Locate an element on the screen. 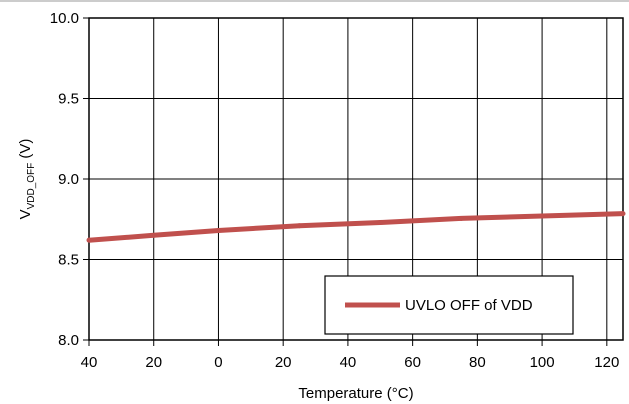 The height and width of the screenshot is (404, 629). x-axis: 40 20 0 20 40 60 80 100 120 is located at coordinates (350, 355).